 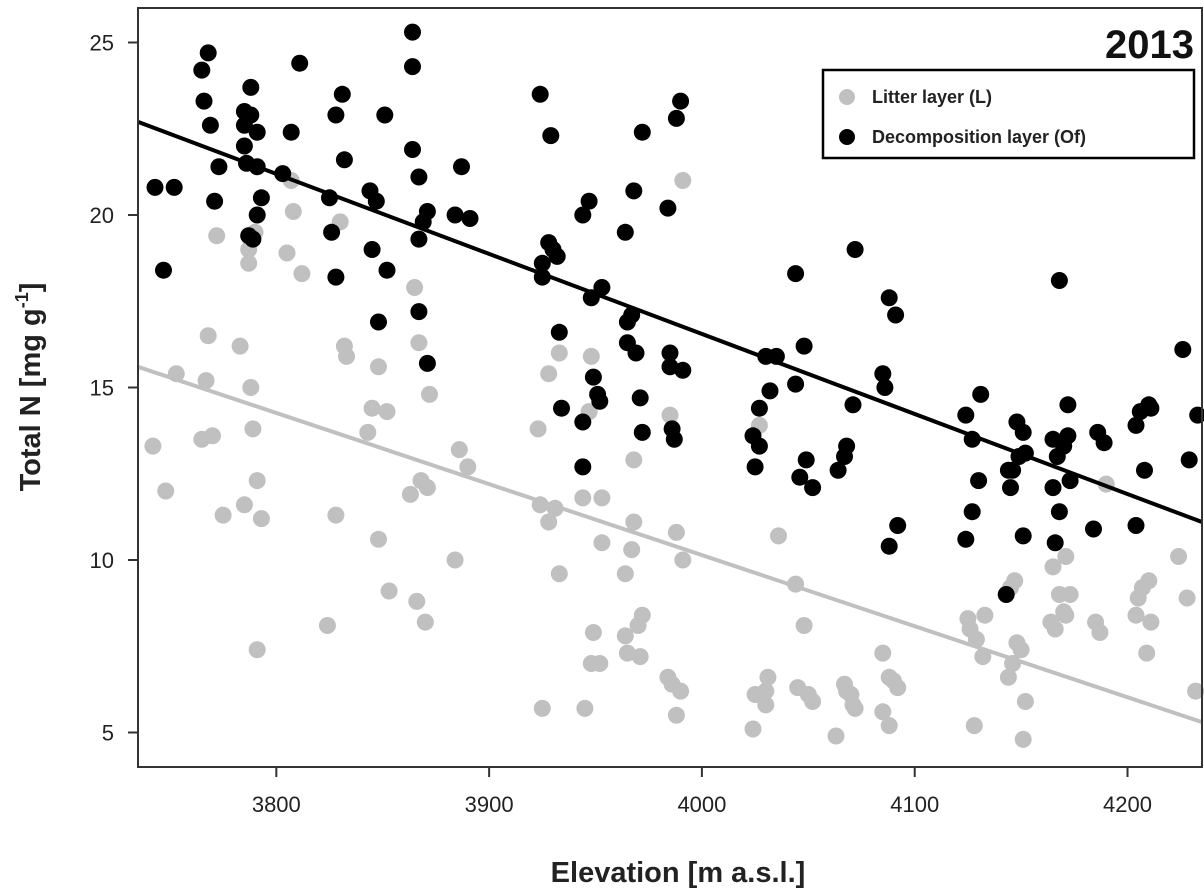 What do you see at coordinates (1149, 45) in the screenshot?
I see `chart-title: 2013` at bounding box center [1149, 45].